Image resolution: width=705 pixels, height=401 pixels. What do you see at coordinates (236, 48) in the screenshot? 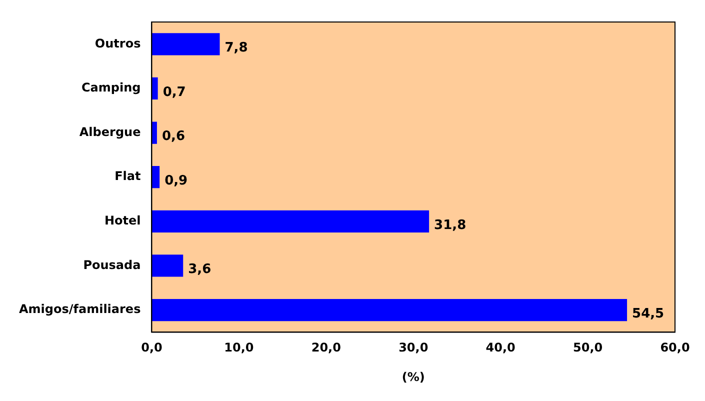
I see `data-label: 7,8` at bounding box center [236, 48].